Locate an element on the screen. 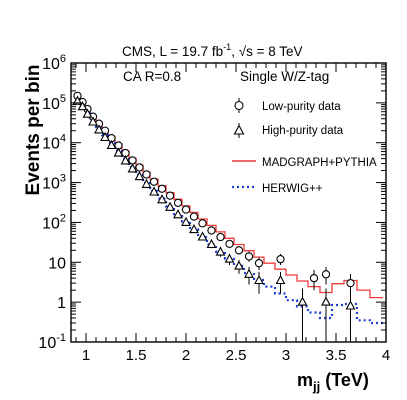 The width and height of the screenshot is (407, 400). algorithm-label: CA R=0.8 is located at coordinates (152, 76).